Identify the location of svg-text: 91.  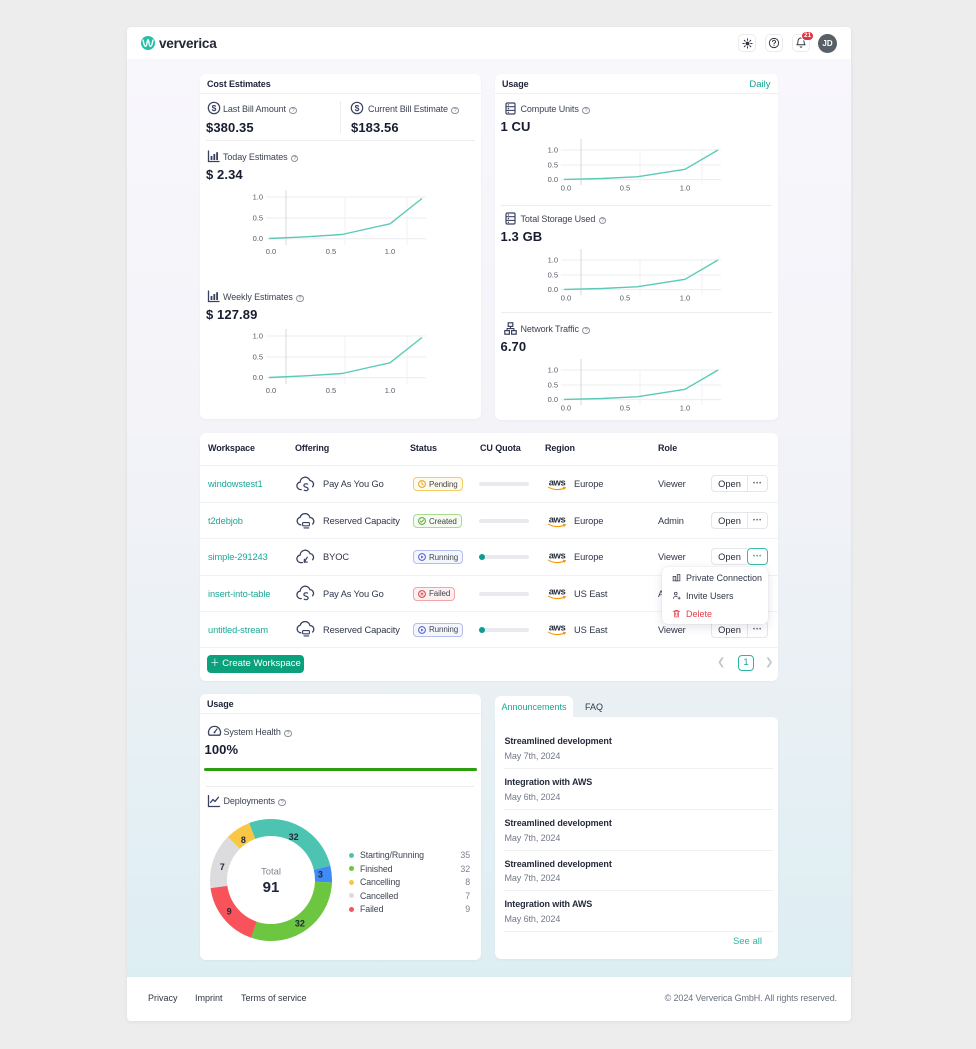
(271, 887).